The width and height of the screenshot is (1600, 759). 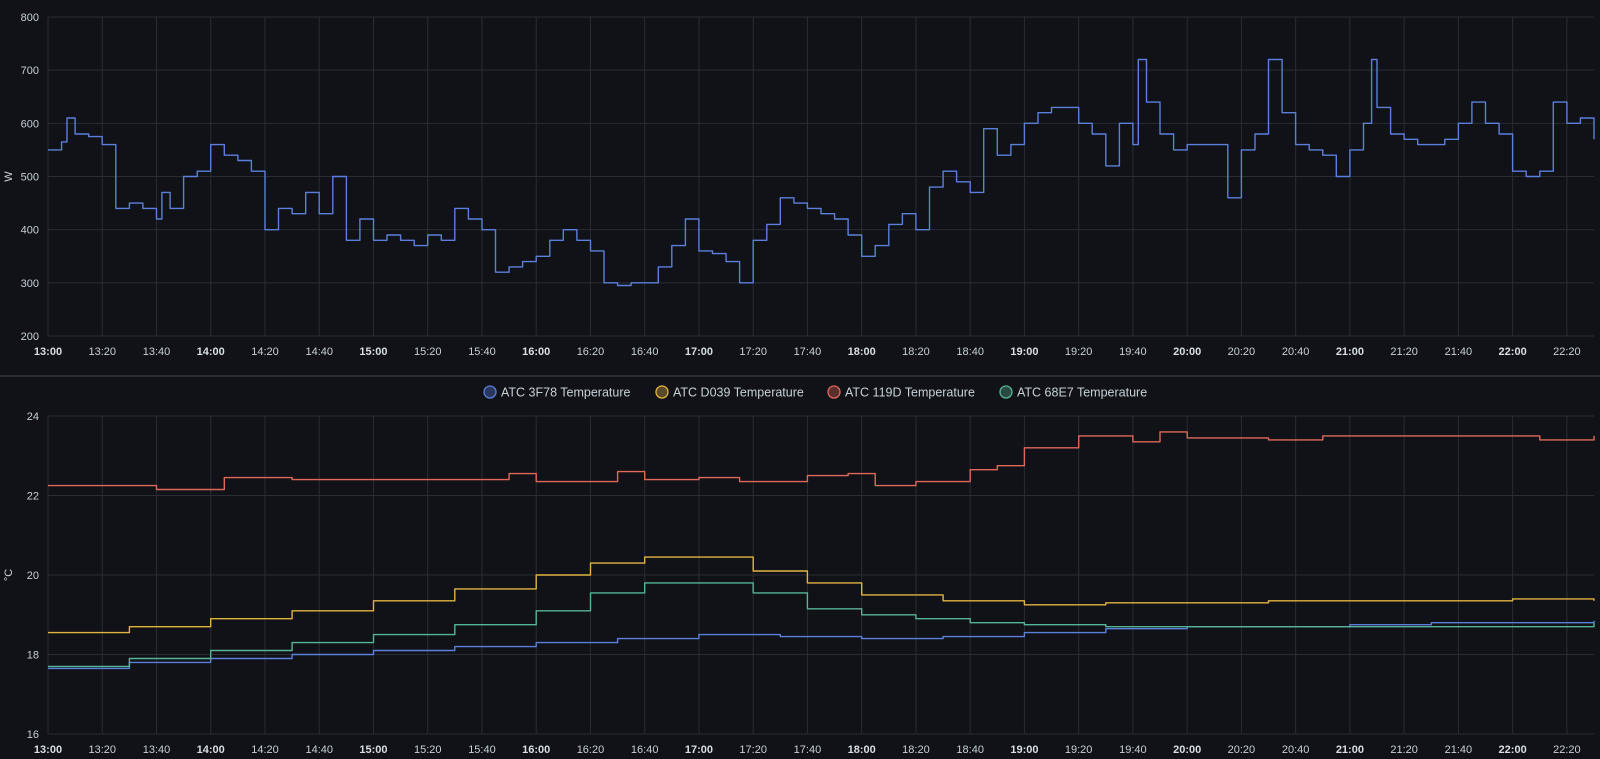 I want to click on legend-label: ATC 119D Temperature, so click(x=910, y=393).